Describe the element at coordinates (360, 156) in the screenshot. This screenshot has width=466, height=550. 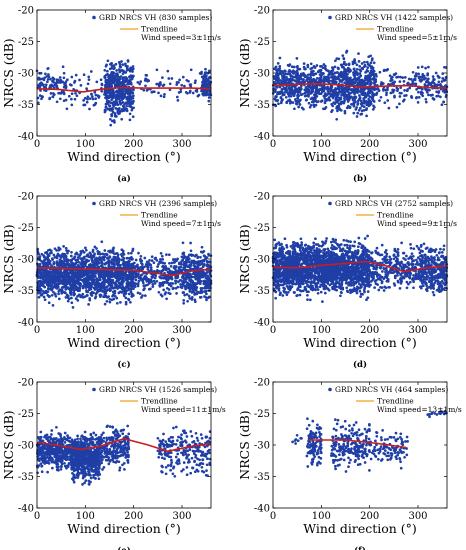
I see `x-axis-label: Wind direction (°)` at that location.